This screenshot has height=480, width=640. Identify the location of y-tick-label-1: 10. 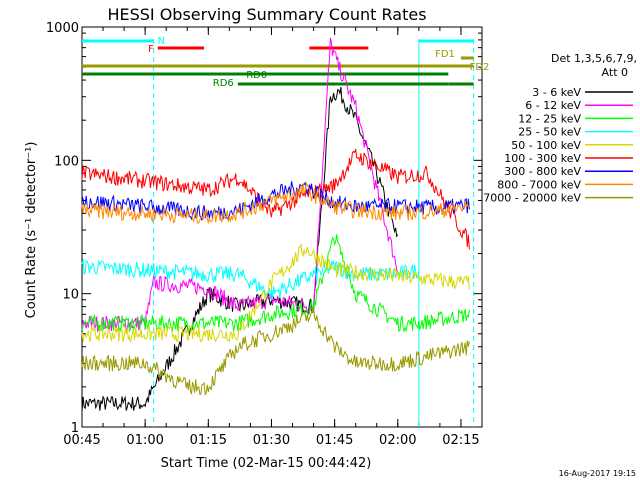
(70, 295).